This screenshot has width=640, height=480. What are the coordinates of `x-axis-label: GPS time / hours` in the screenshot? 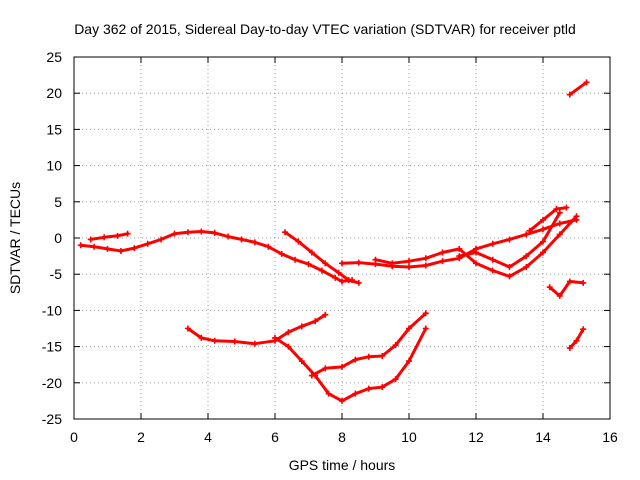 It's located at (342, 465).